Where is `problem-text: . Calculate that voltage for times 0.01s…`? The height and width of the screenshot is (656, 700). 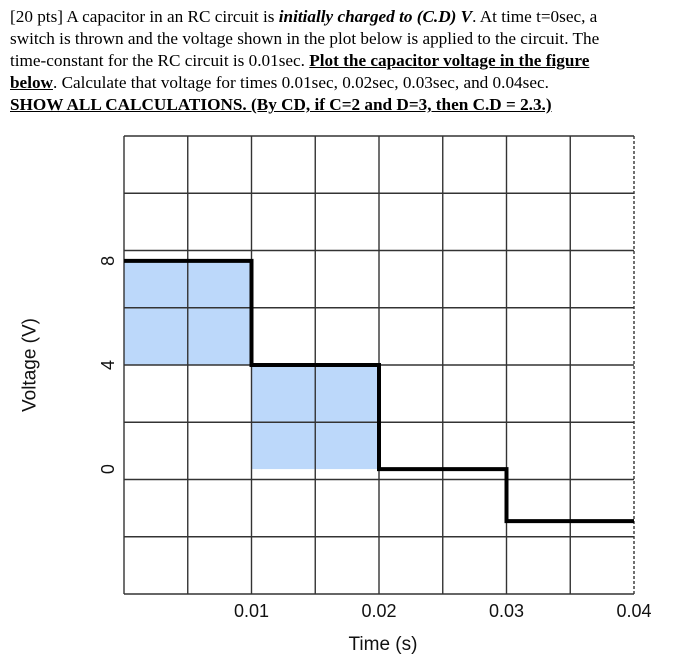
problem-text: . Calculate that voltage for times 0.01s… is located at coordinates (300, 82).